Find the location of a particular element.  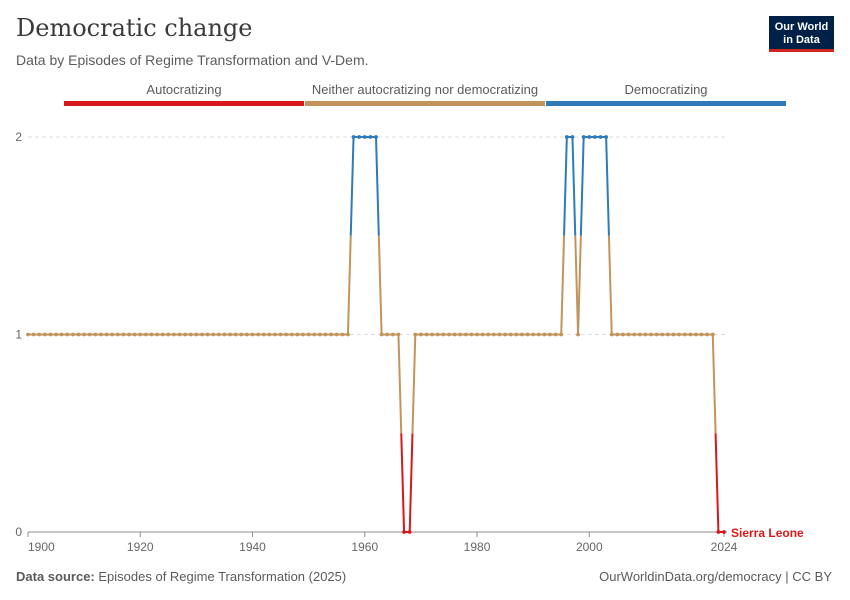

footer-url: OurWorldinData.org/democracy | CC BY is located at coordinates (715, 576).